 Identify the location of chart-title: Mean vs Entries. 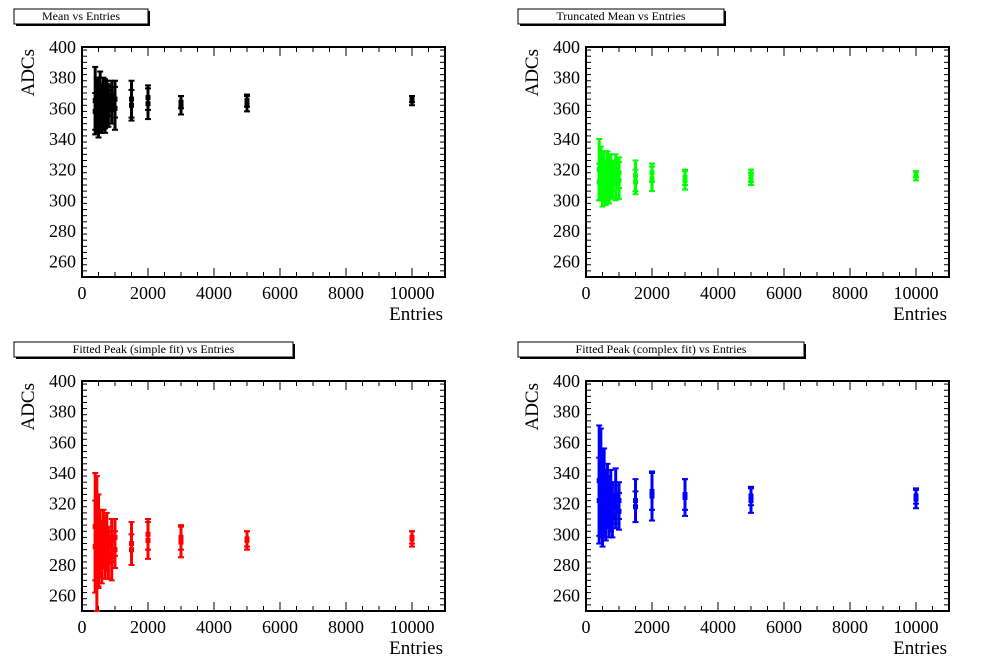
(81, 16).